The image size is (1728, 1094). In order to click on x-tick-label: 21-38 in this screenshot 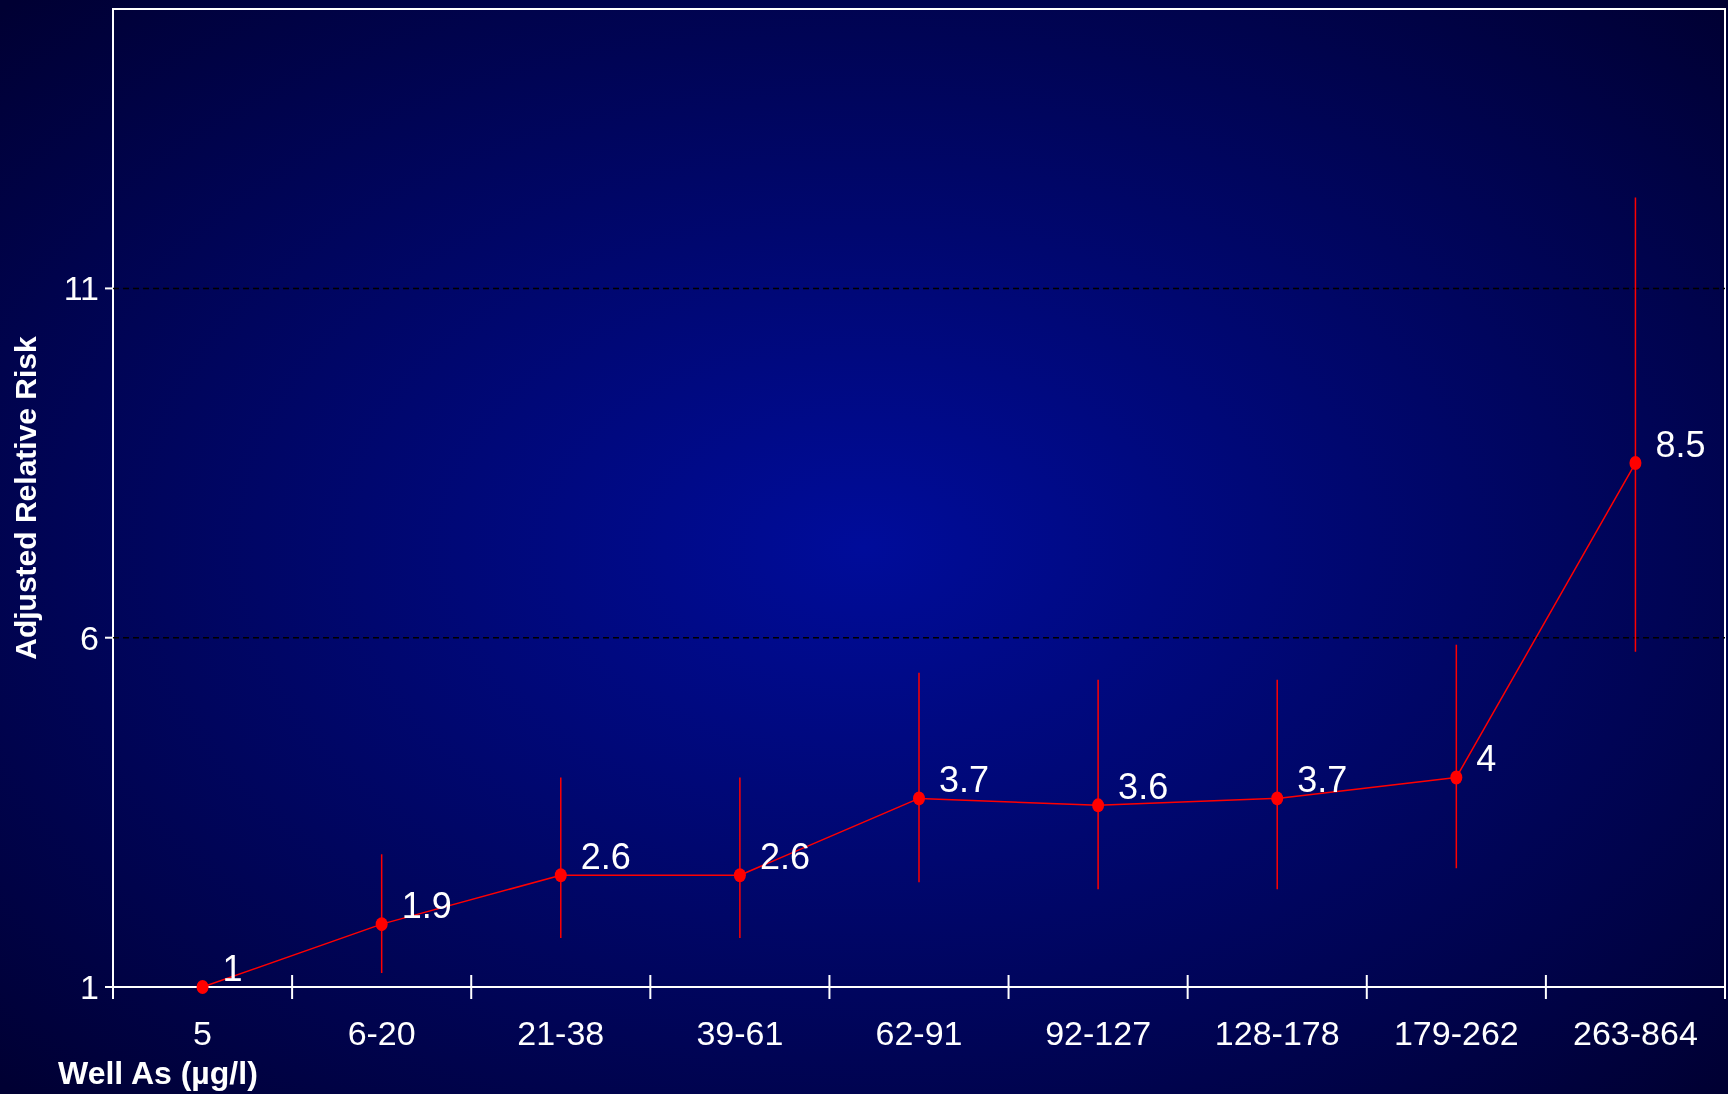, I will do `click(561, 1033)`.